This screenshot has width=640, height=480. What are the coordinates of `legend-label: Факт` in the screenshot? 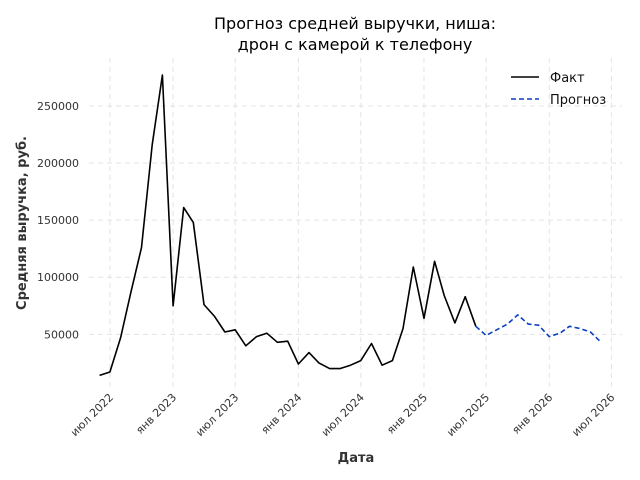 It's located at (567, 78).